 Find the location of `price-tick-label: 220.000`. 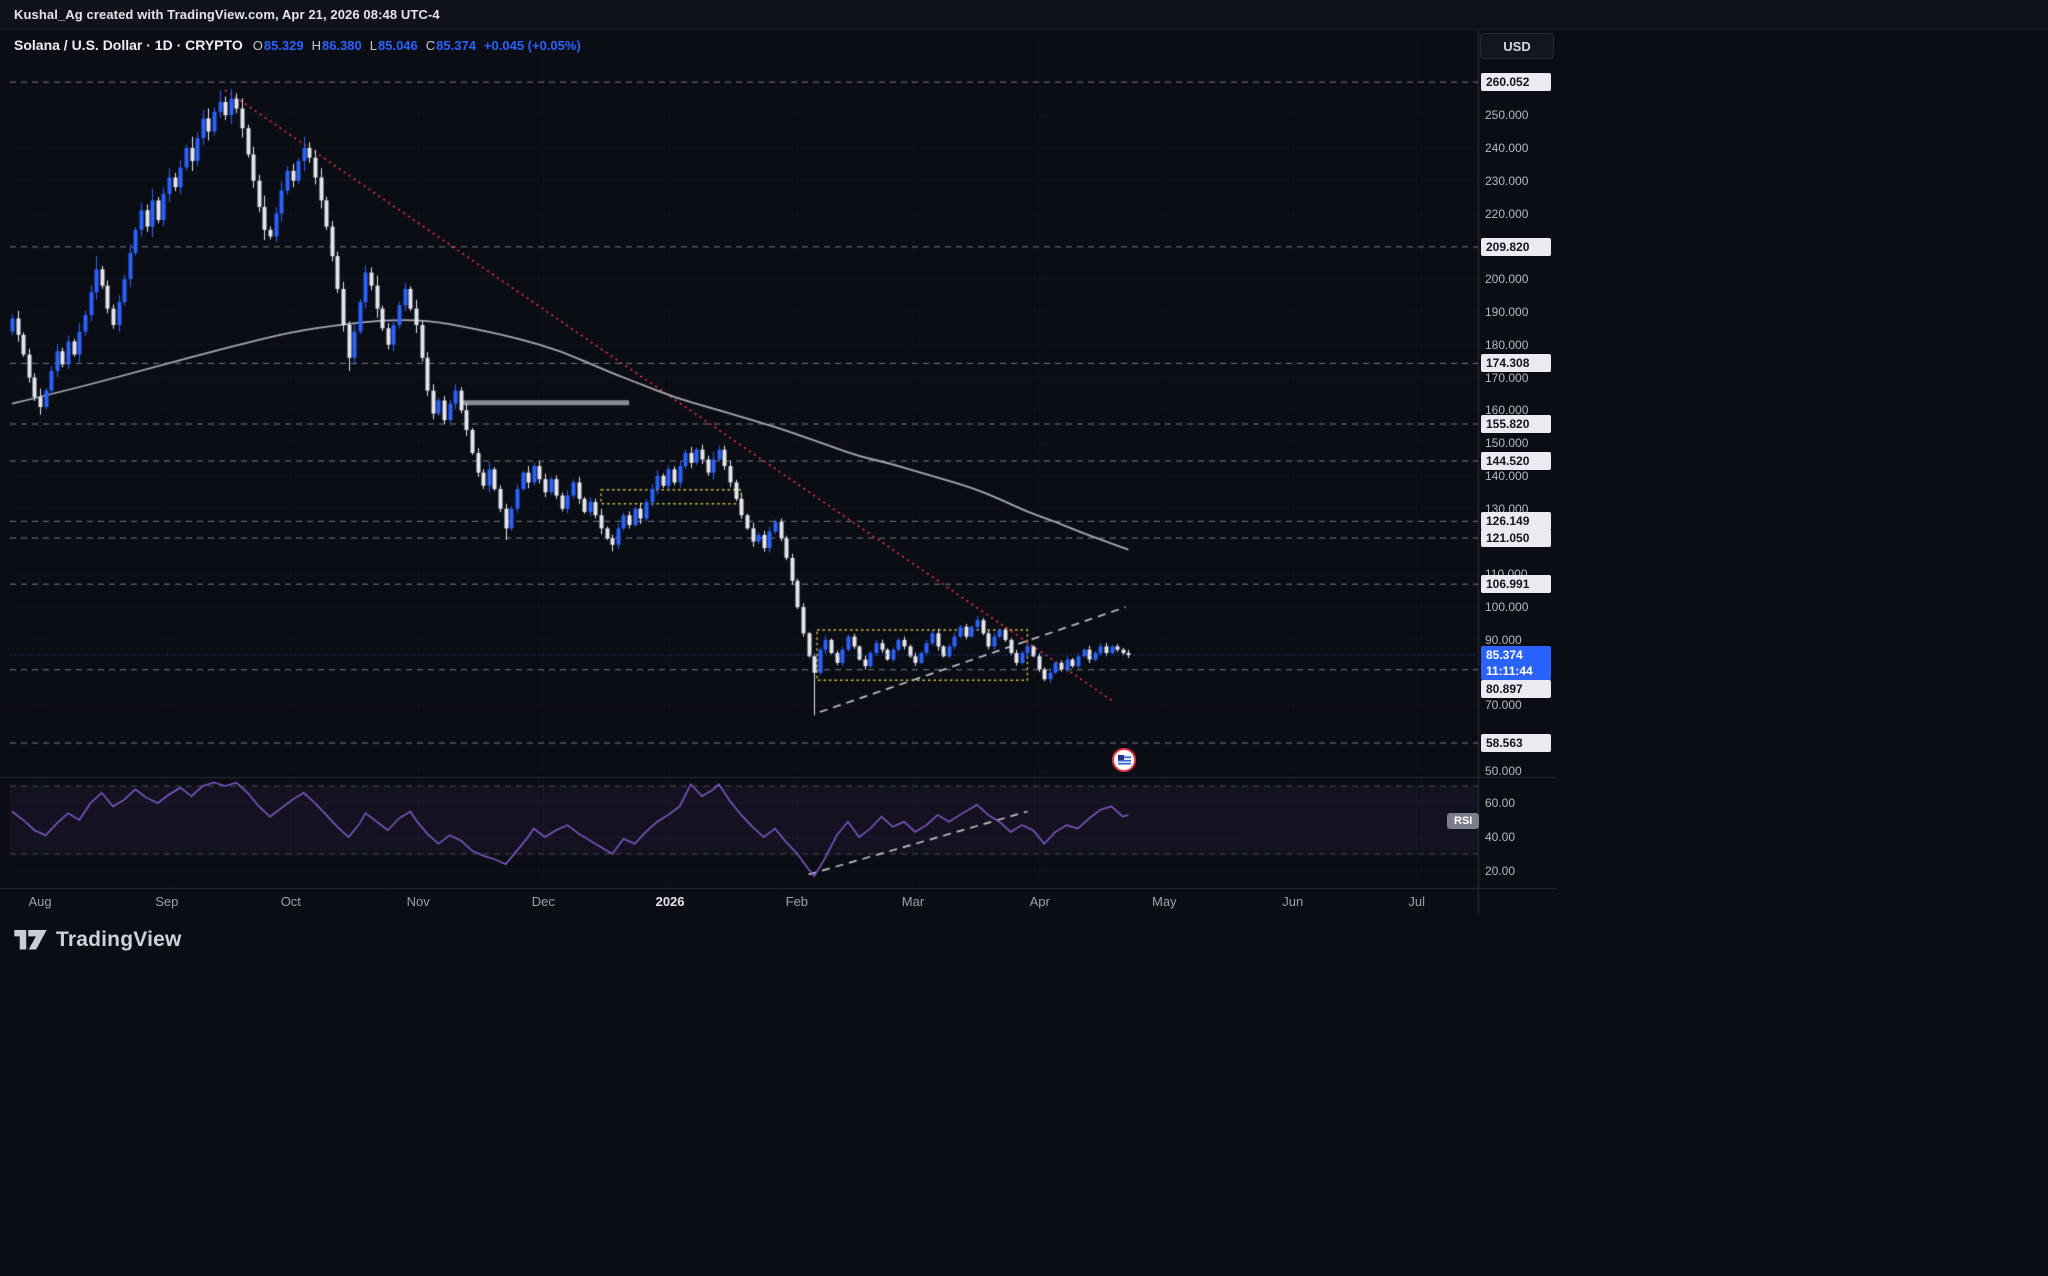

price-tick-label: 220.000 is located at coordinates (1507, 213).